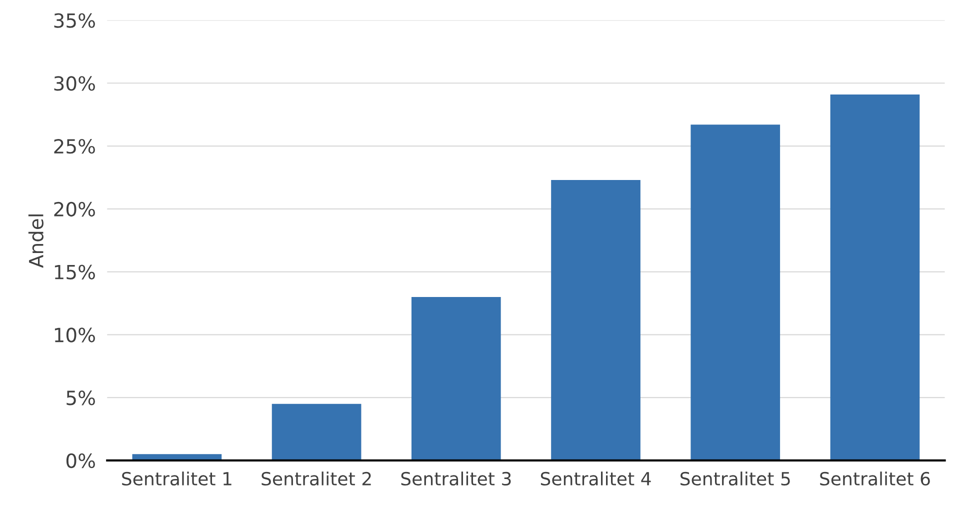 Image resolution: width=974 pixels, height=506 pixels. I want to click on x-tick-label: Sentralitet 6, so click(875, 479).